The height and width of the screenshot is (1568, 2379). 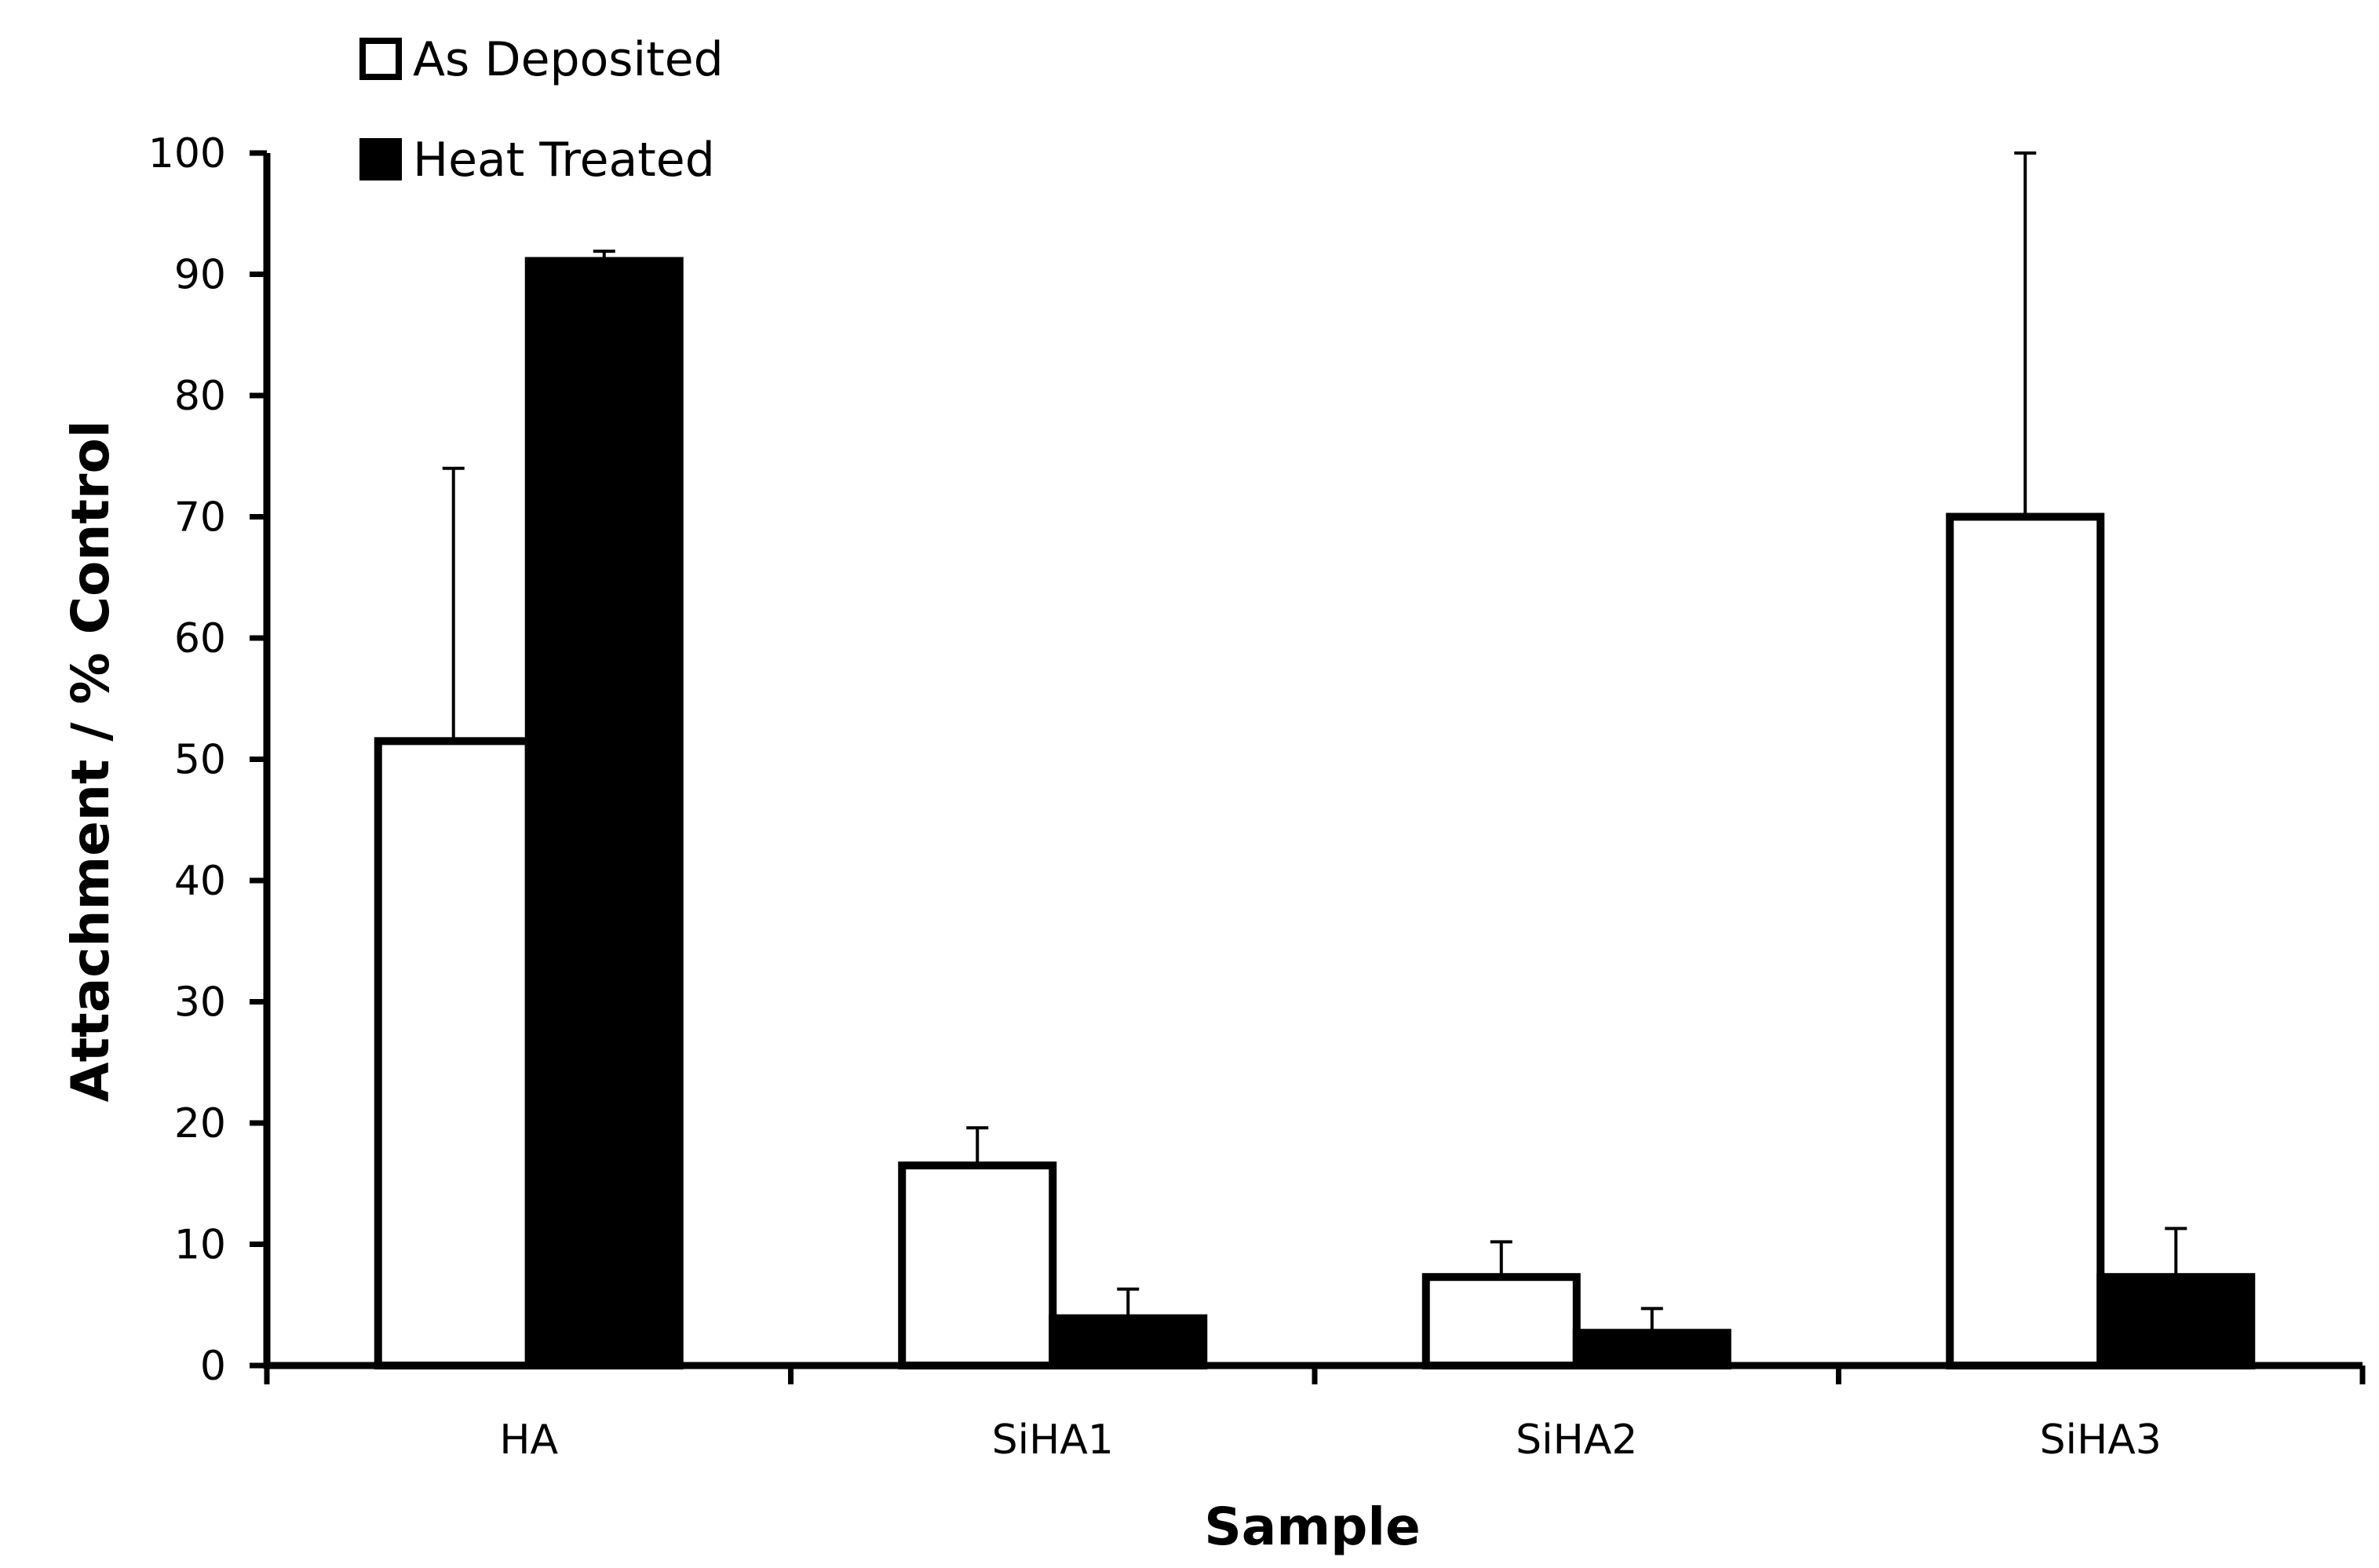 I want to click on legend-swatch-heat-treated, so click(x=380, y=159).